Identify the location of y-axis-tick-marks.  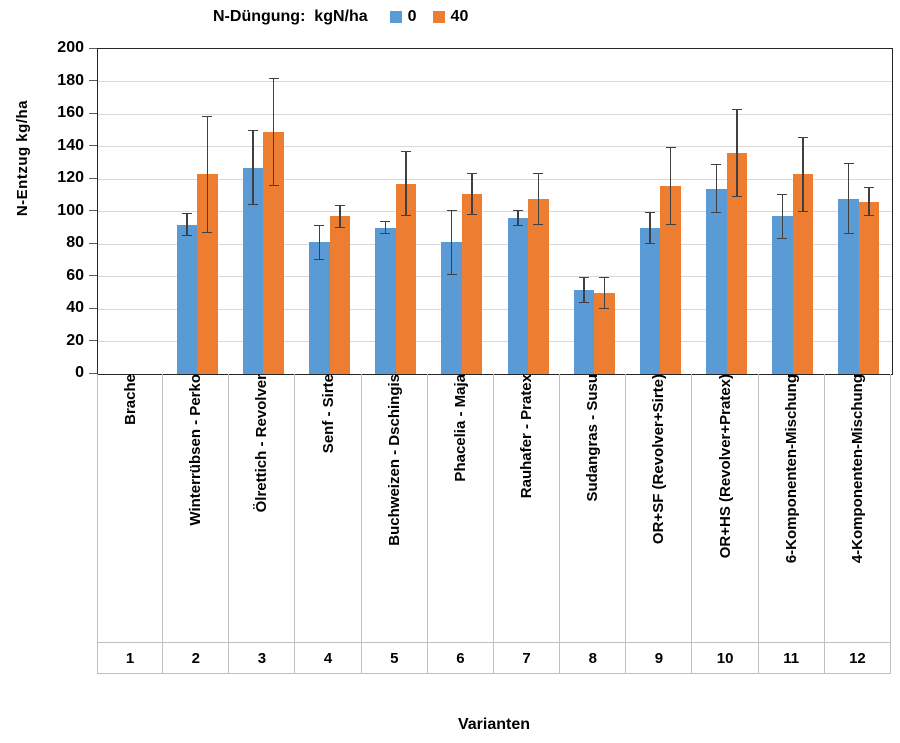
(93, 210).